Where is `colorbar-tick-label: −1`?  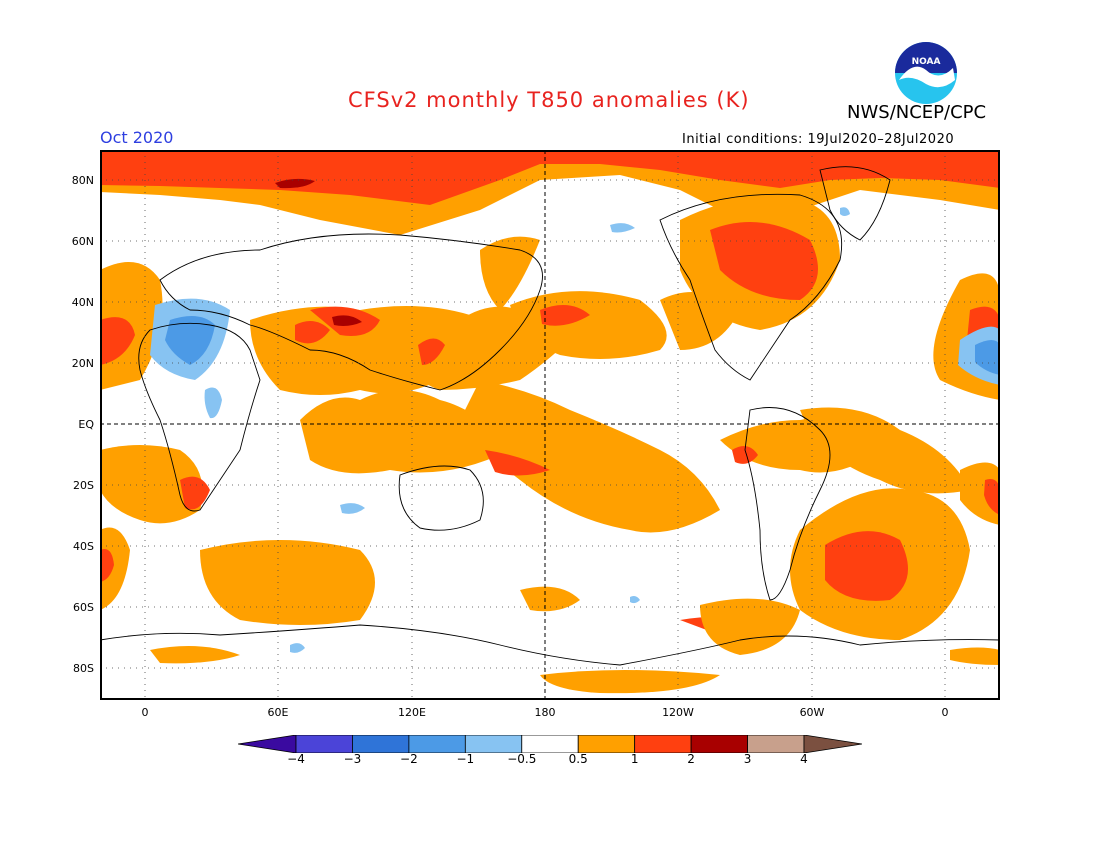 colorbar-tick-label: −1 is located at coordinates (465, 759).